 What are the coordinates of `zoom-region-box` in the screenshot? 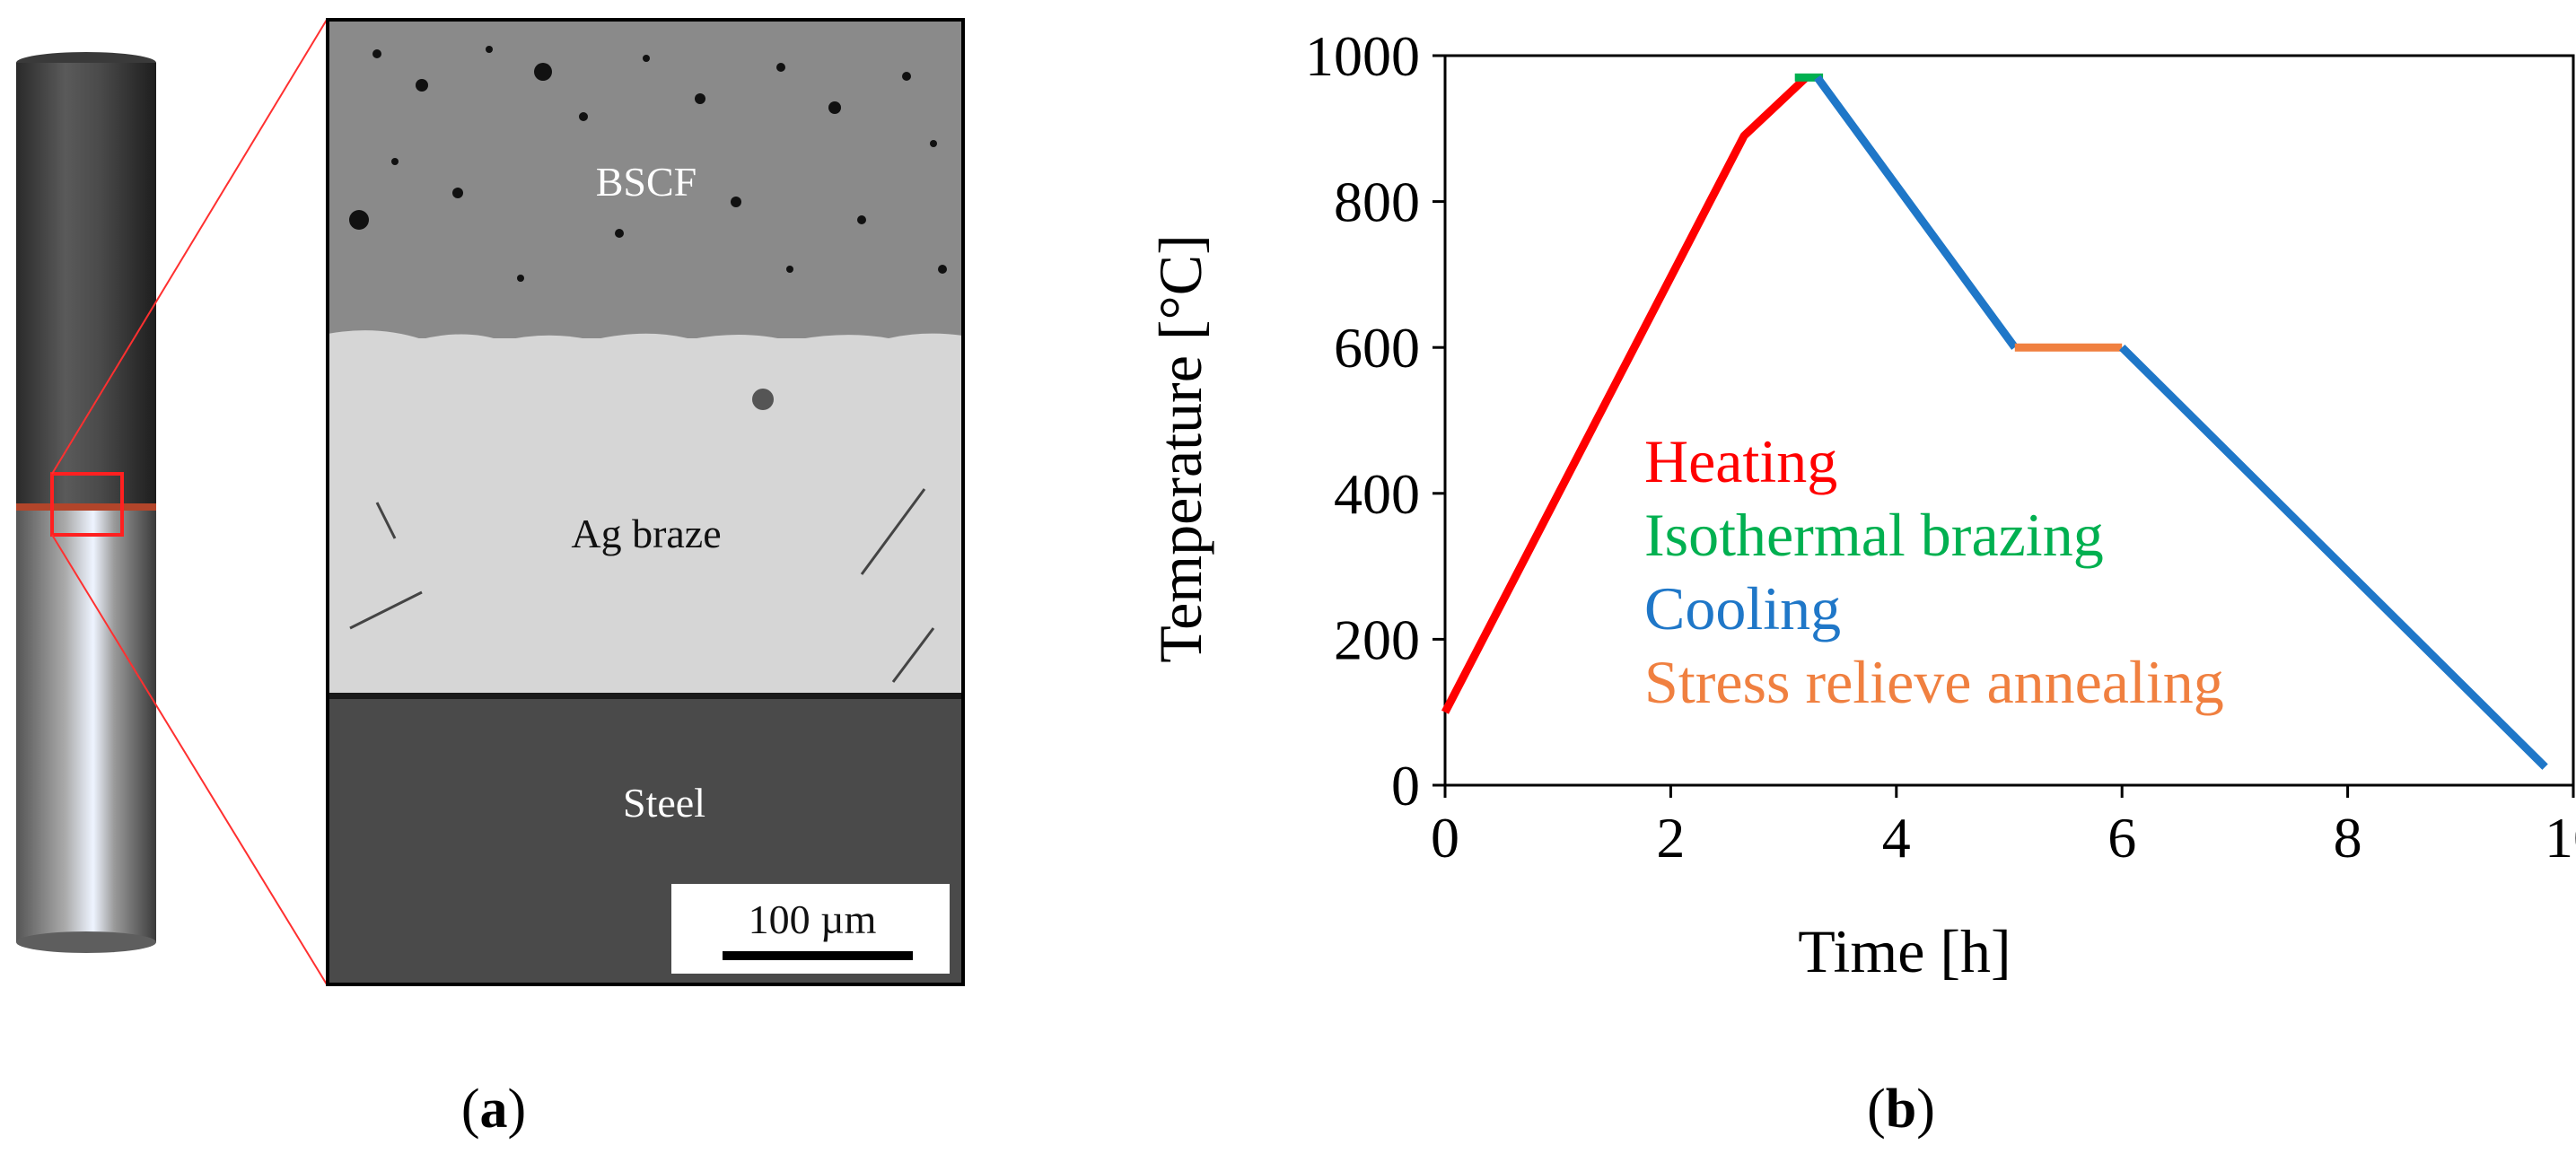 It's located at (87, 504).